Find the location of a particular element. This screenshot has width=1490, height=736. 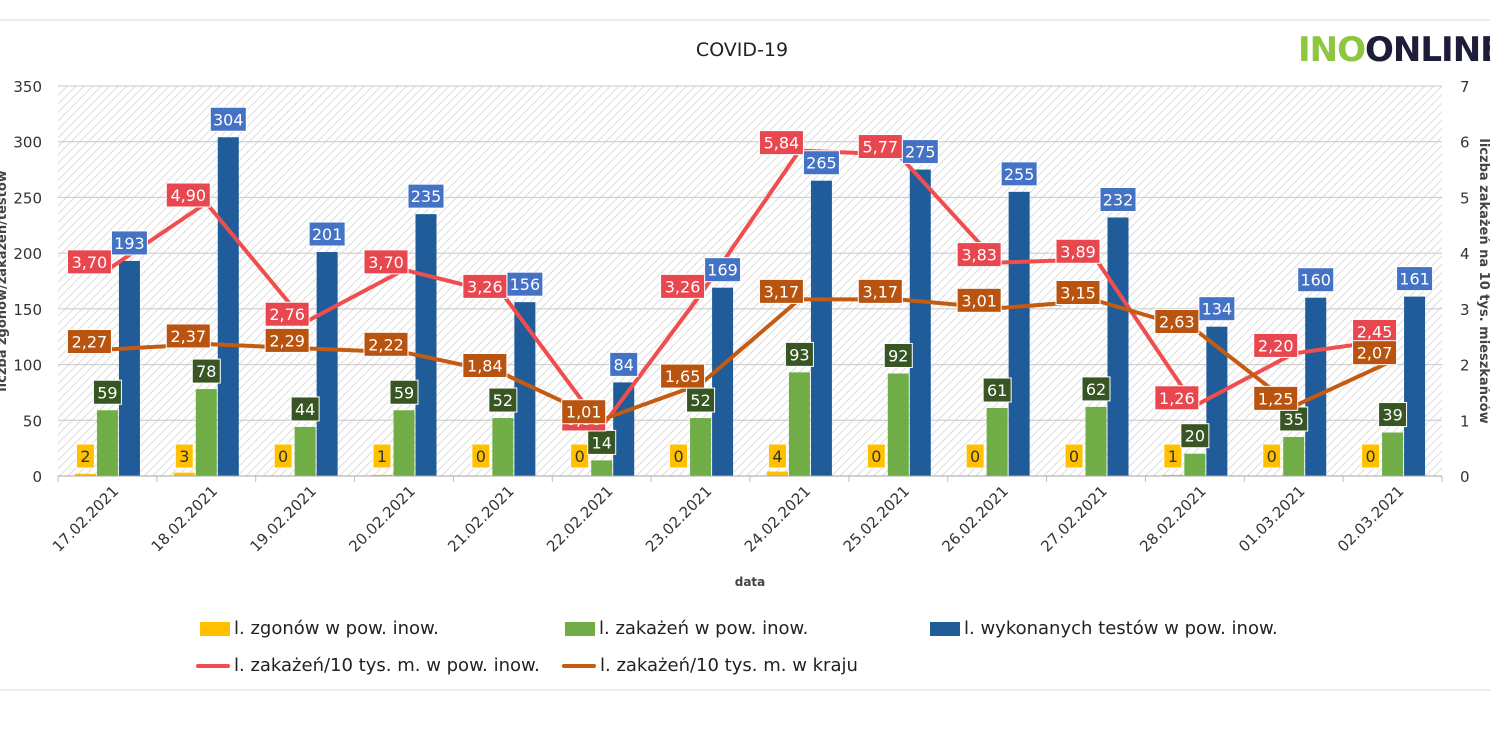

y-tick-label: 100 is located at coordinates (27, 366).